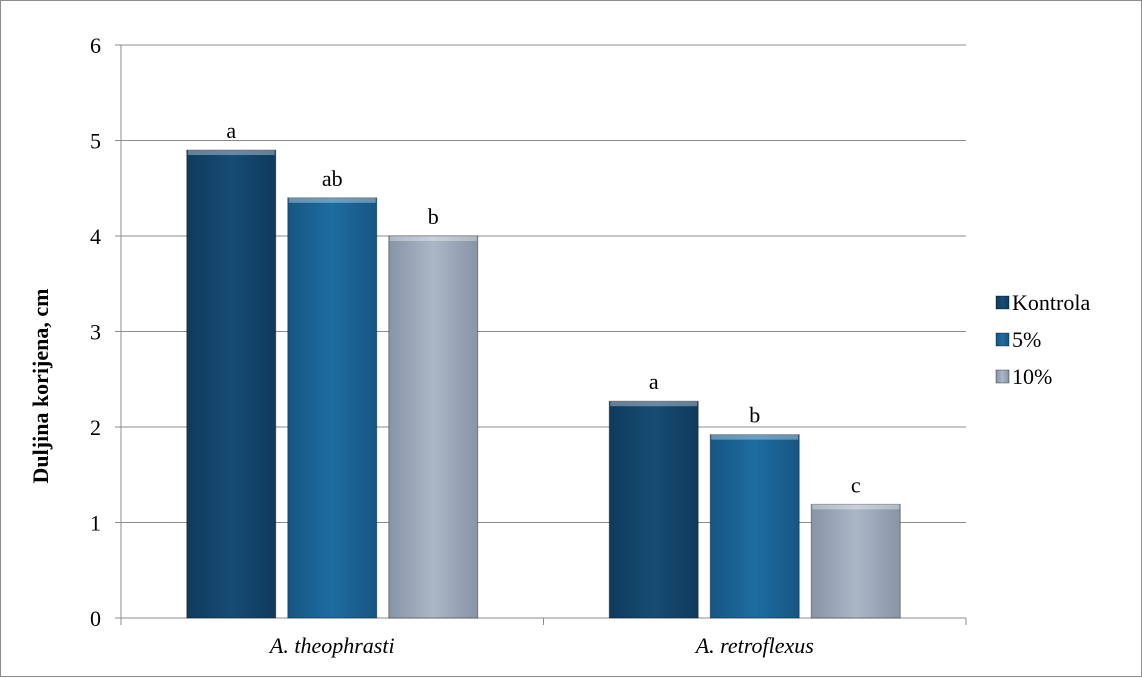 The height and width of the screenshot is (678, 1142). What do you see at coordinates (331, 645) in the screenshot?
I see `x-category-label: A. theophrasti` at bounding box center [331, 645].